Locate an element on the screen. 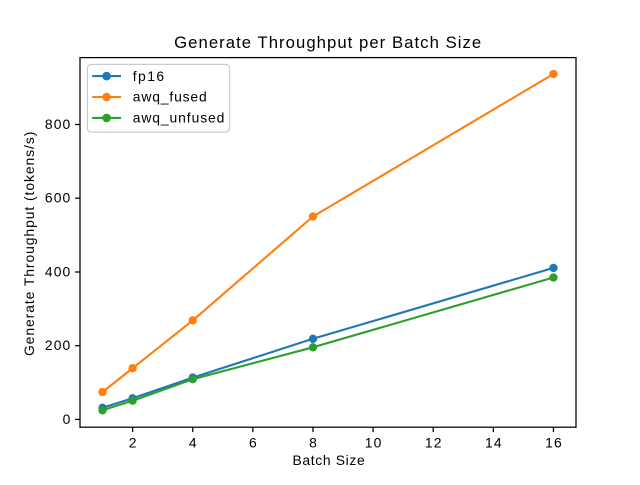 The image size is (640, 485). svg-text: Batch Size is located at coordinates (328, 460).